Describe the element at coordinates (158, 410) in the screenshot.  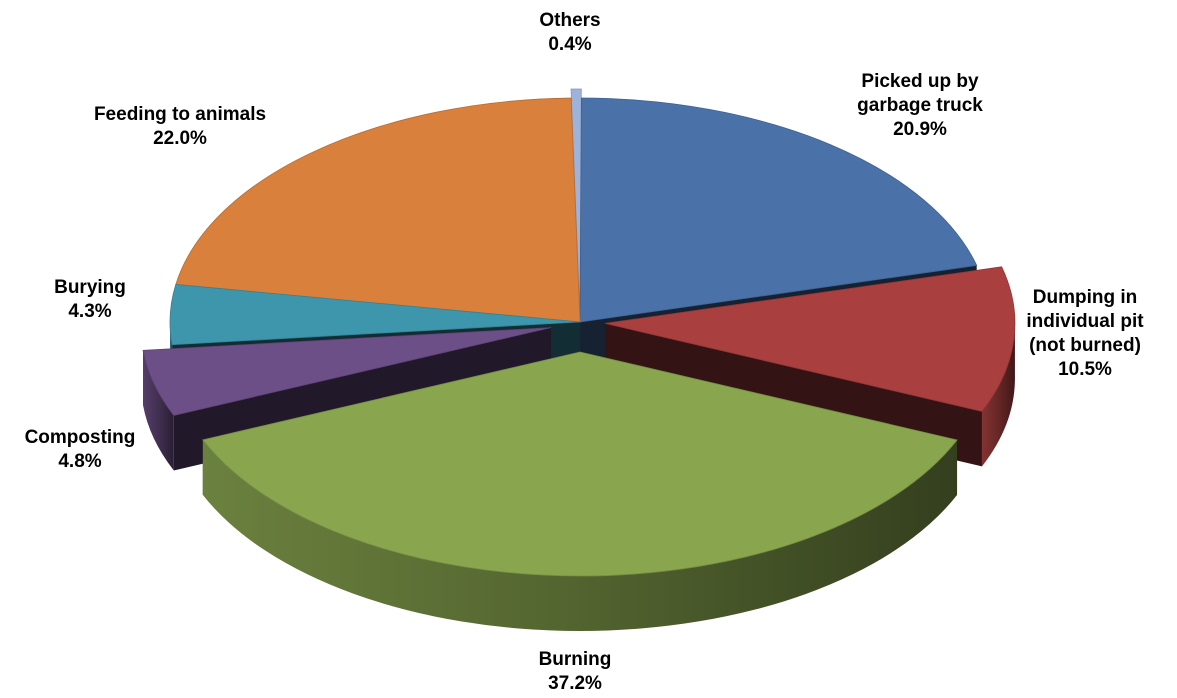
I see `slice-side-composting` at that location.